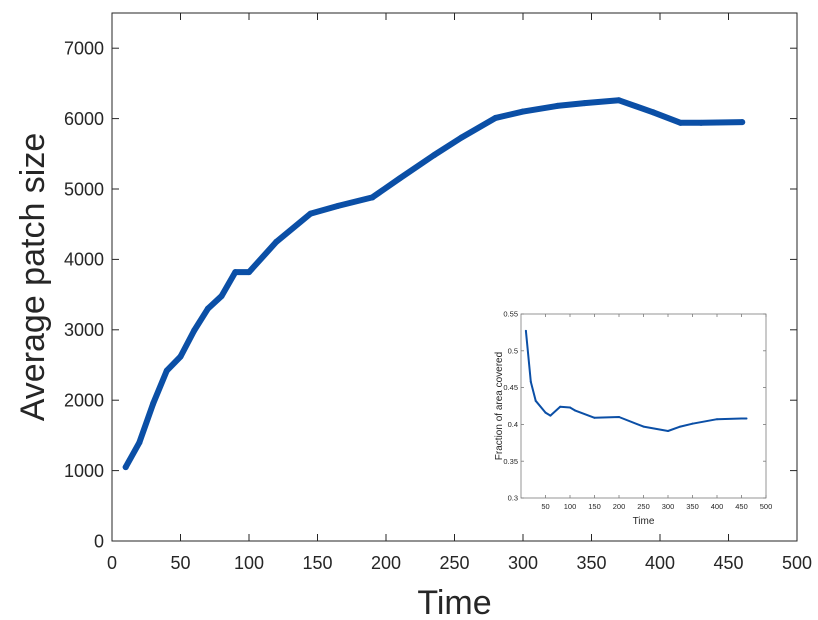 The width and height of the screenshot is (818, 620). Describe the element at coordinates (33, 277) in the screenshot. I see `y-axis-label: Average patch size` at that location.